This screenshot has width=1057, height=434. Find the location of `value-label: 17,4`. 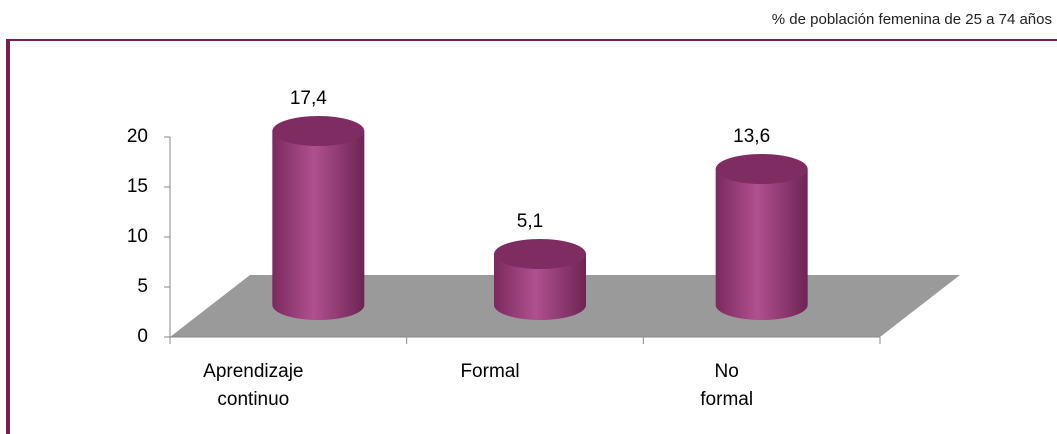

value-label: 17,4 is located at coordinates (308, 98).